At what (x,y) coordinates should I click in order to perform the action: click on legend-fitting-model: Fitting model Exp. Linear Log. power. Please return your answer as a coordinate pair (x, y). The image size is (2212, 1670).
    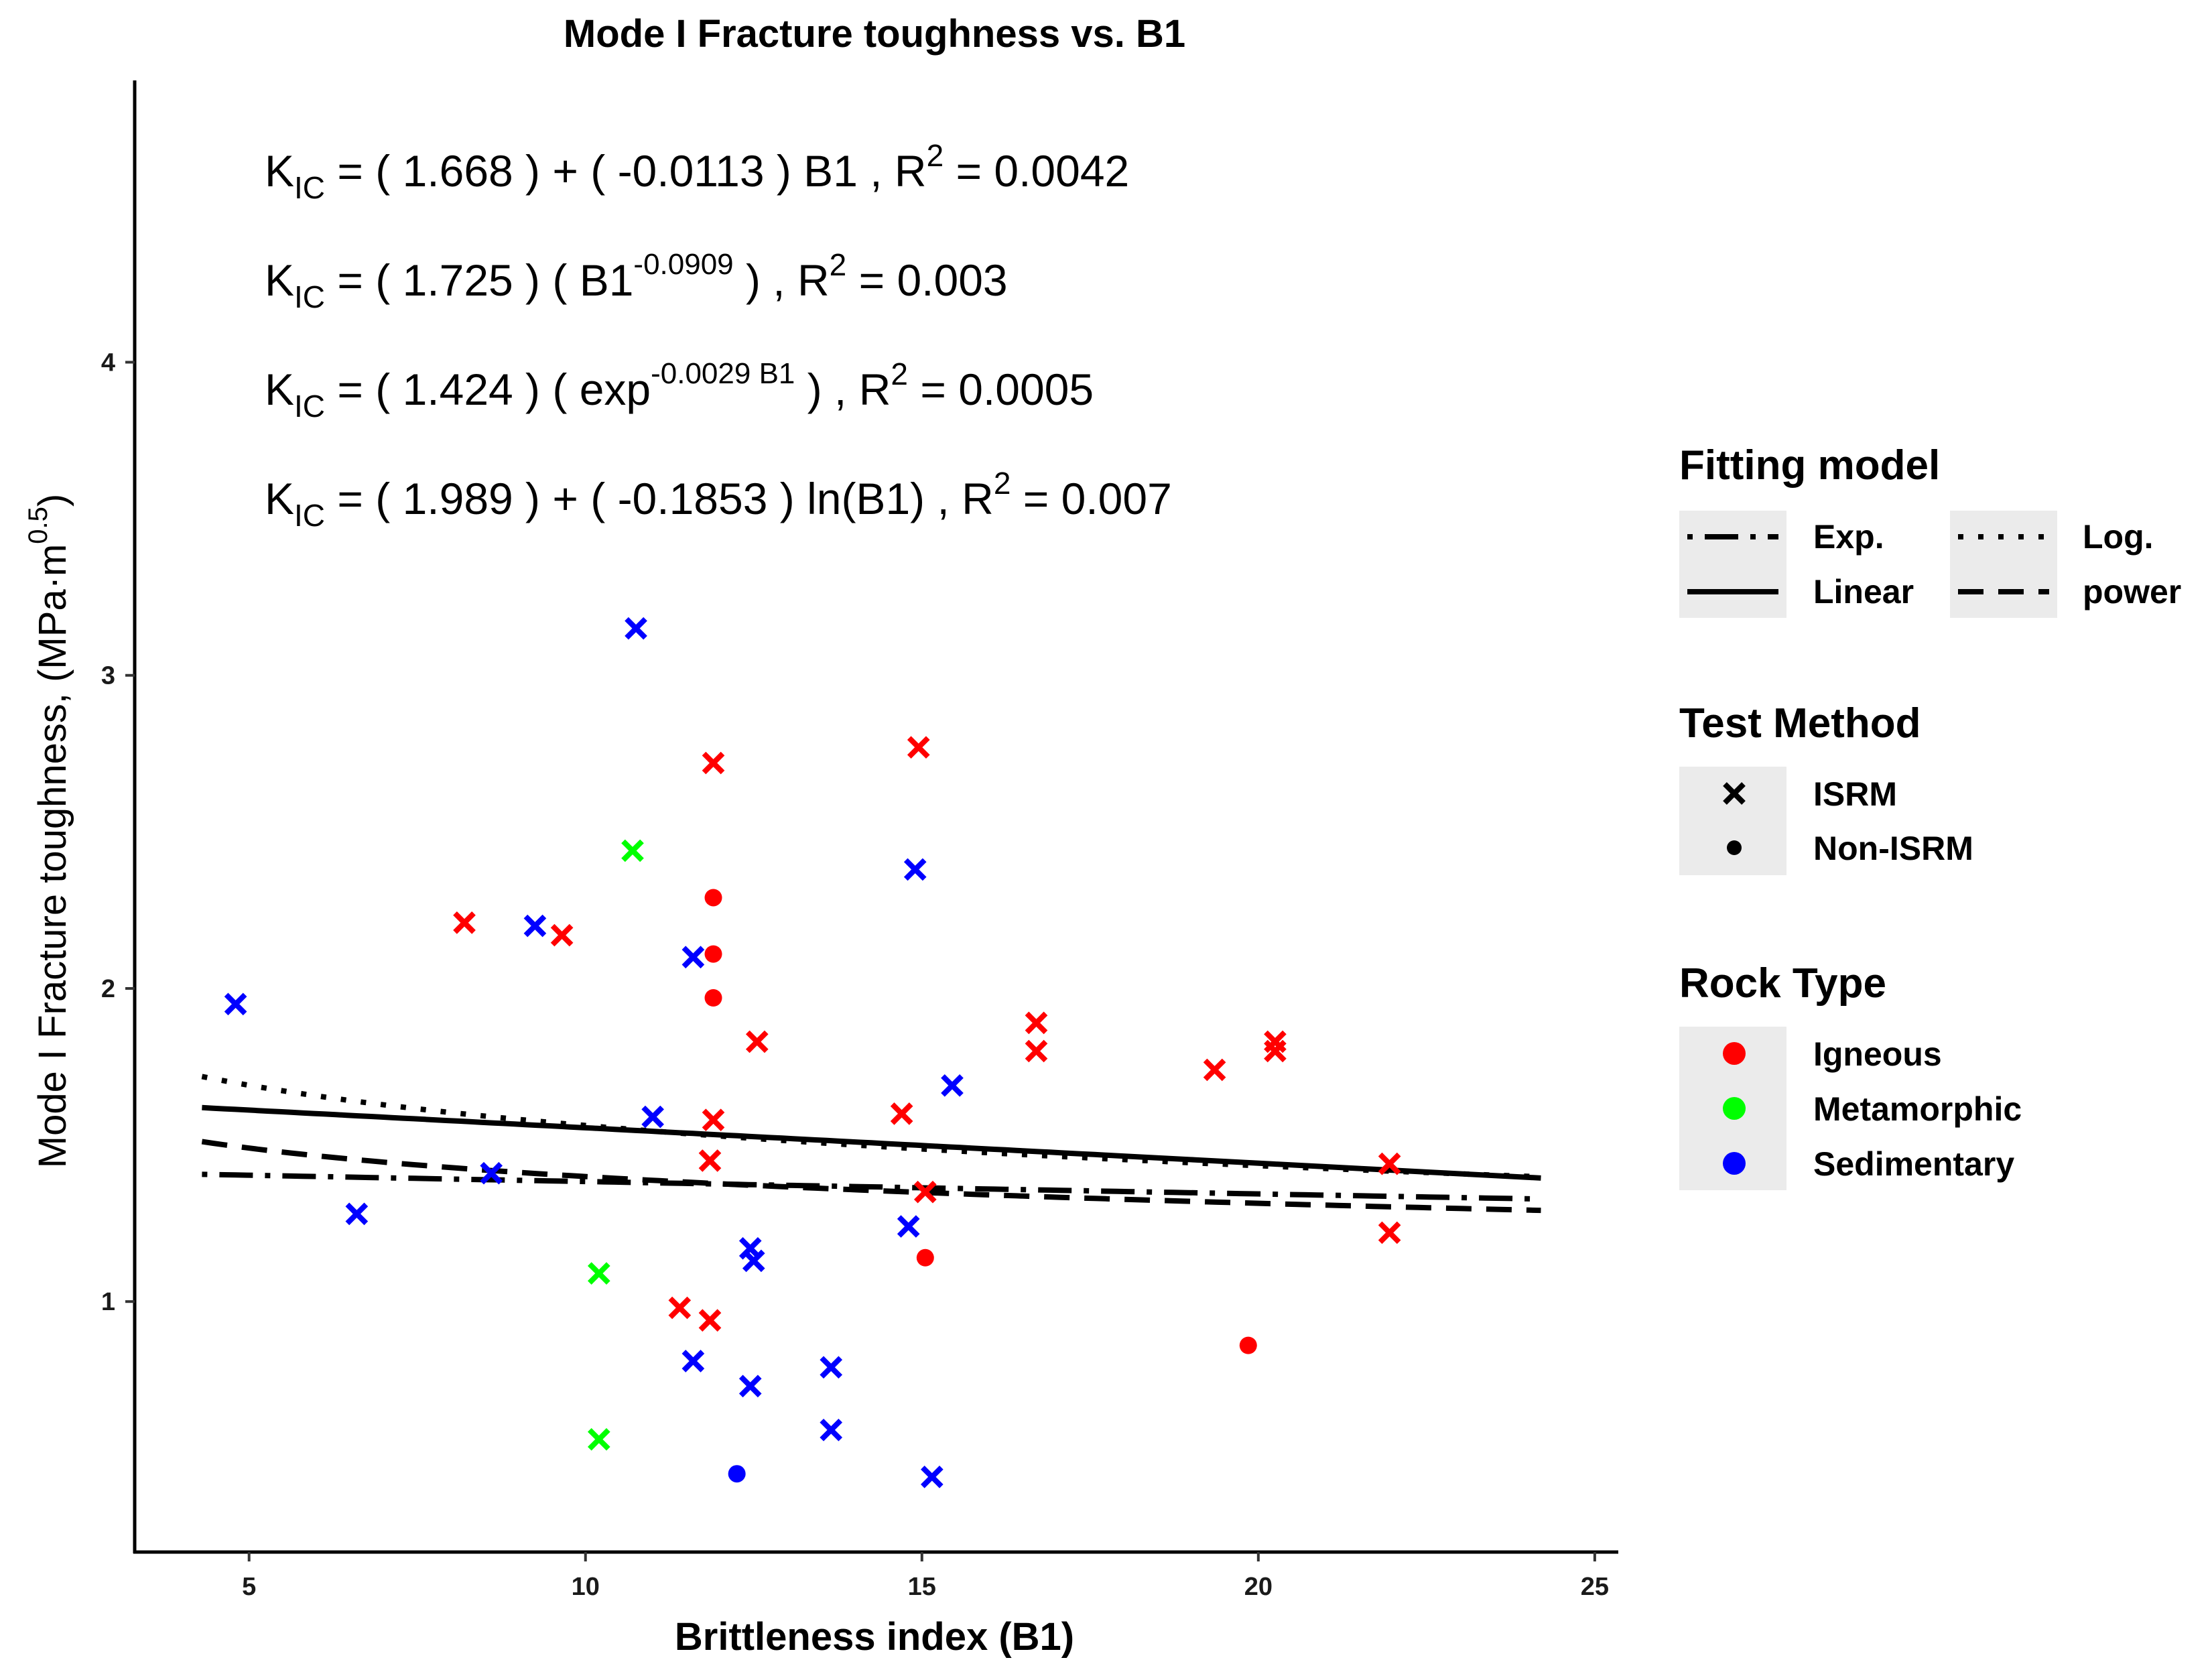
    Looking at the image, I should click on (1930, 530).